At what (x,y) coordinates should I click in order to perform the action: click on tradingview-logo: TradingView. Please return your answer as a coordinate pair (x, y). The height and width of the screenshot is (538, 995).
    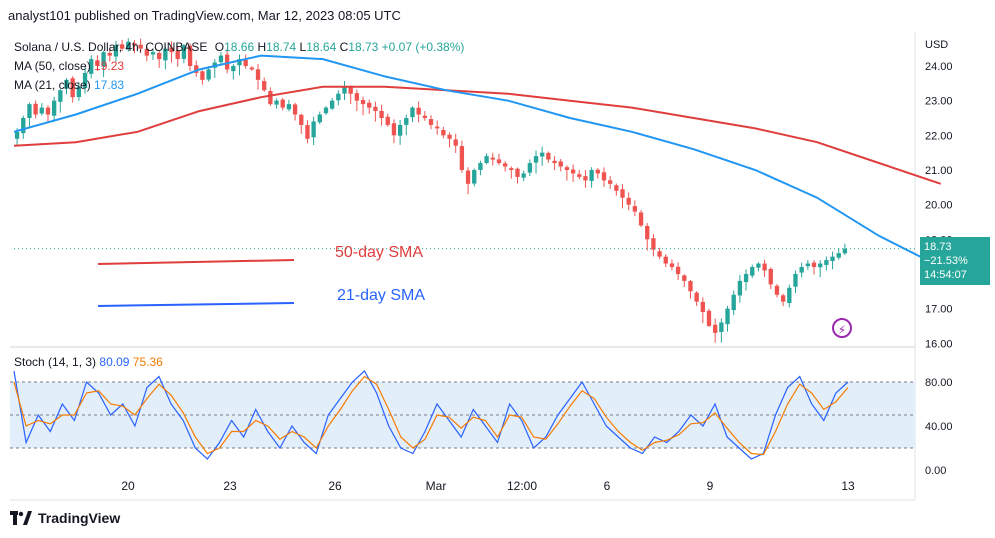
    Looking at the image, I should click on (65, 518).